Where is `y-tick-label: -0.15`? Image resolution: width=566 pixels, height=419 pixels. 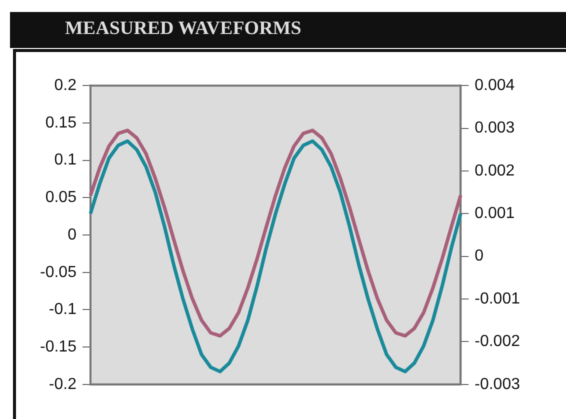 y-tick-label: -0.15 is located at coordinates (58, 347).